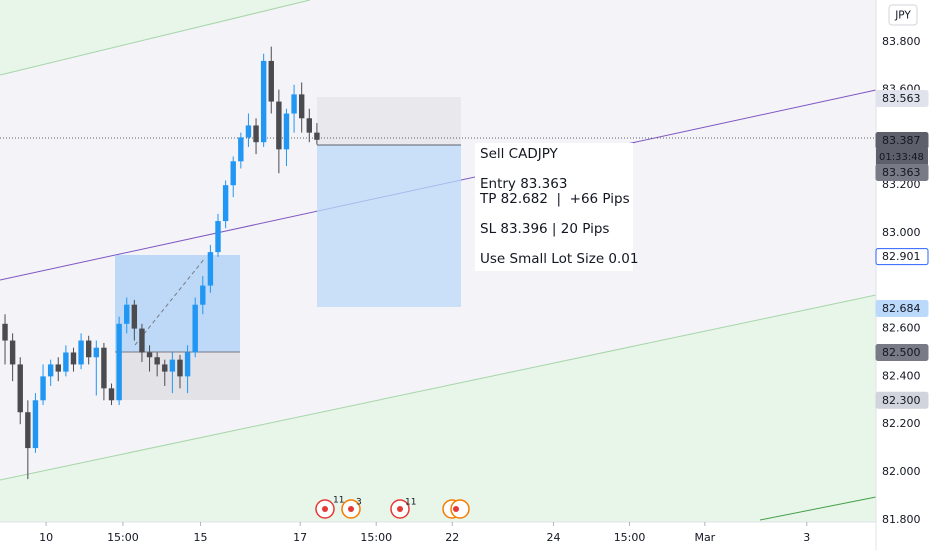 This screenshot has width=932, height=550. I want to click on note-line: TP 82.682 | +66 Pips, so click(554, 199).